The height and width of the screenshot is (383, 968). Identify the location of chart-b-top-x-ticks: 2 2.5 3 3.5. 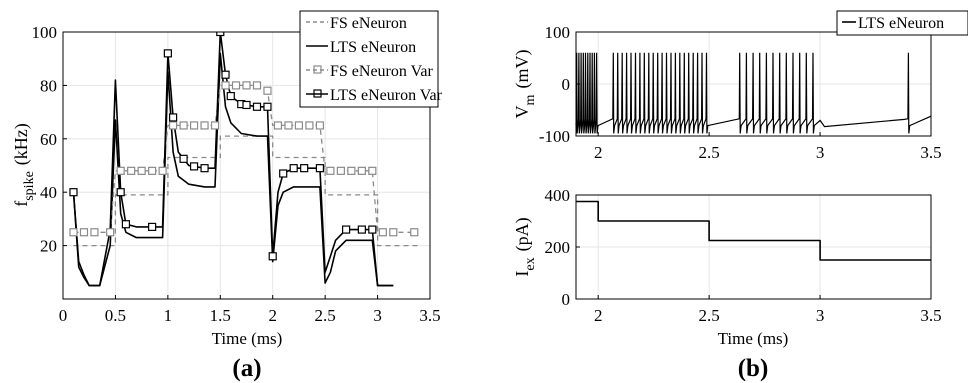
(768, 147).